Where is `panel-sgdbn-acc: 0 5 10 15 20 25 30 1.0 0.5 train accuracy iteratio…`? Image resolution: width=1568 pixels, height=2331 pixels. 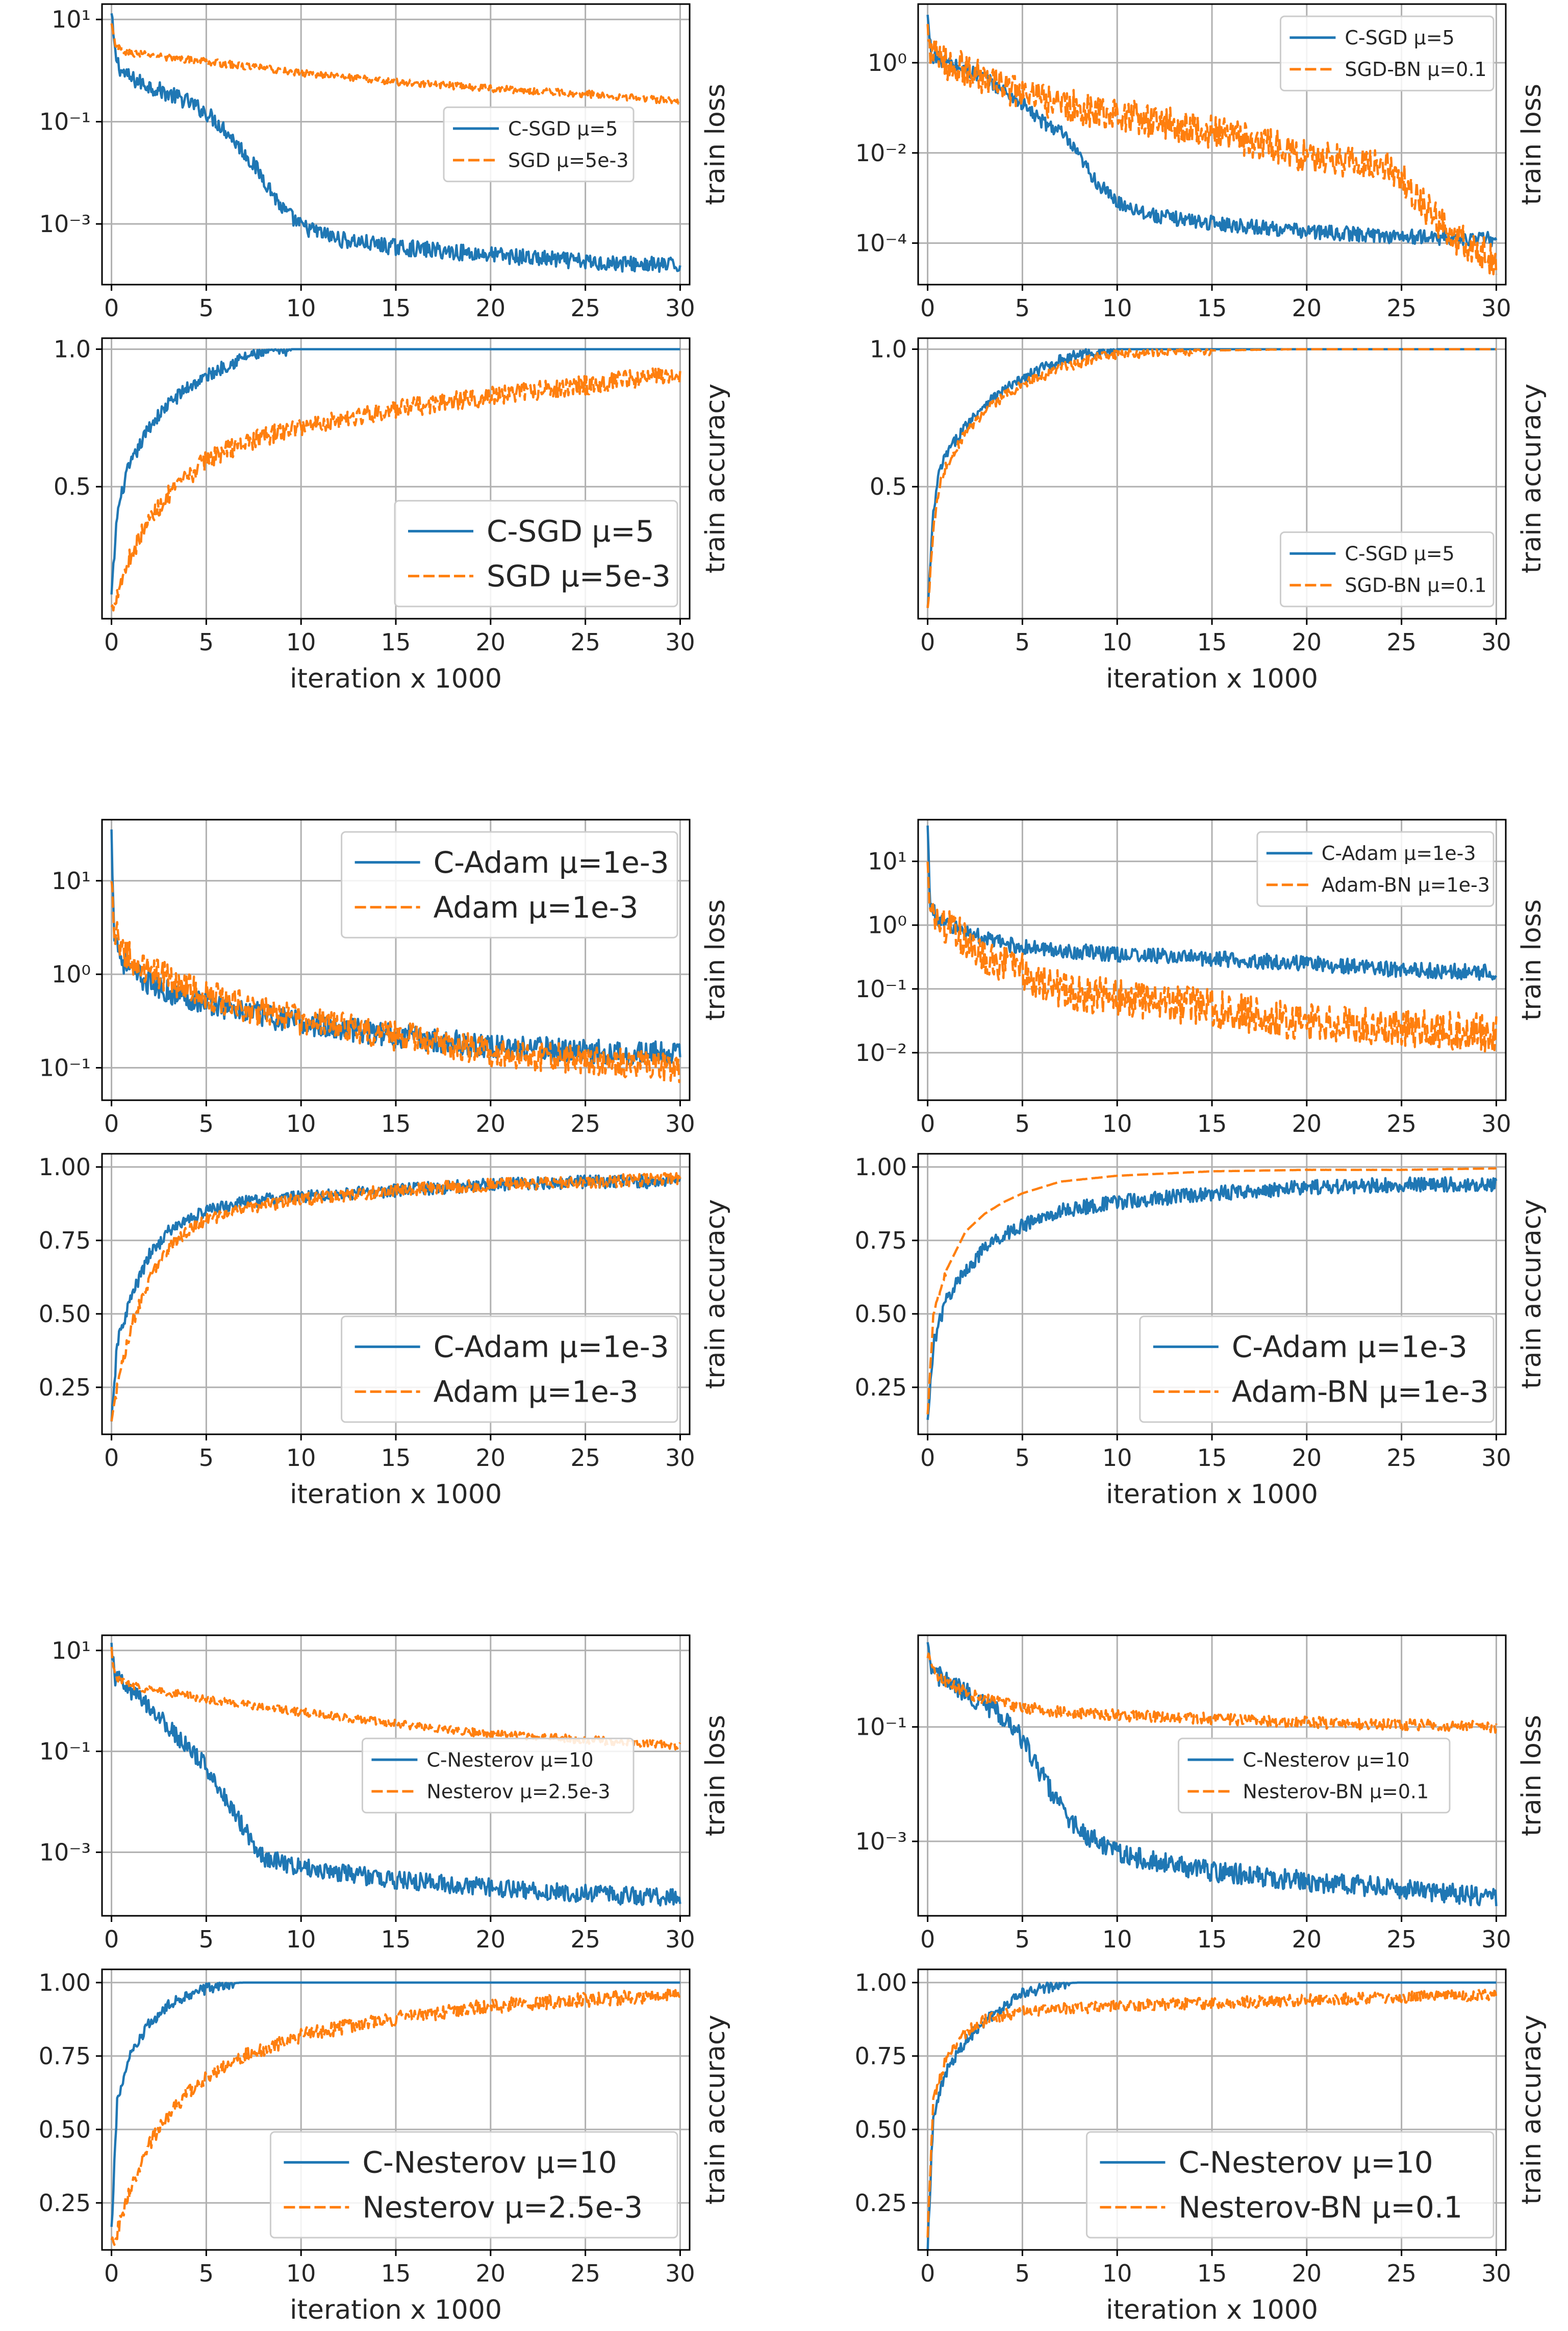 panel-sgdbn-acc: 0 5 10 15 20 25 30 1.0 0.5 train accuracy iteratio… is located at coordinates (1208, 515).